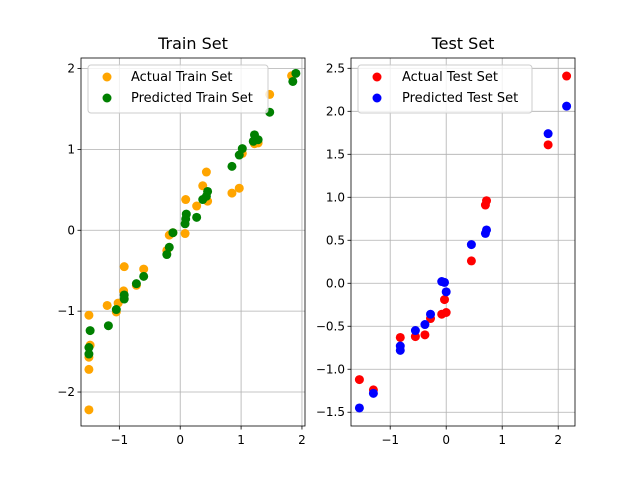  What do you see at coordinates (66, 392) in the screenshot?
I see `train-set-y-tick-label: −2` at bounding box center [66, 392].